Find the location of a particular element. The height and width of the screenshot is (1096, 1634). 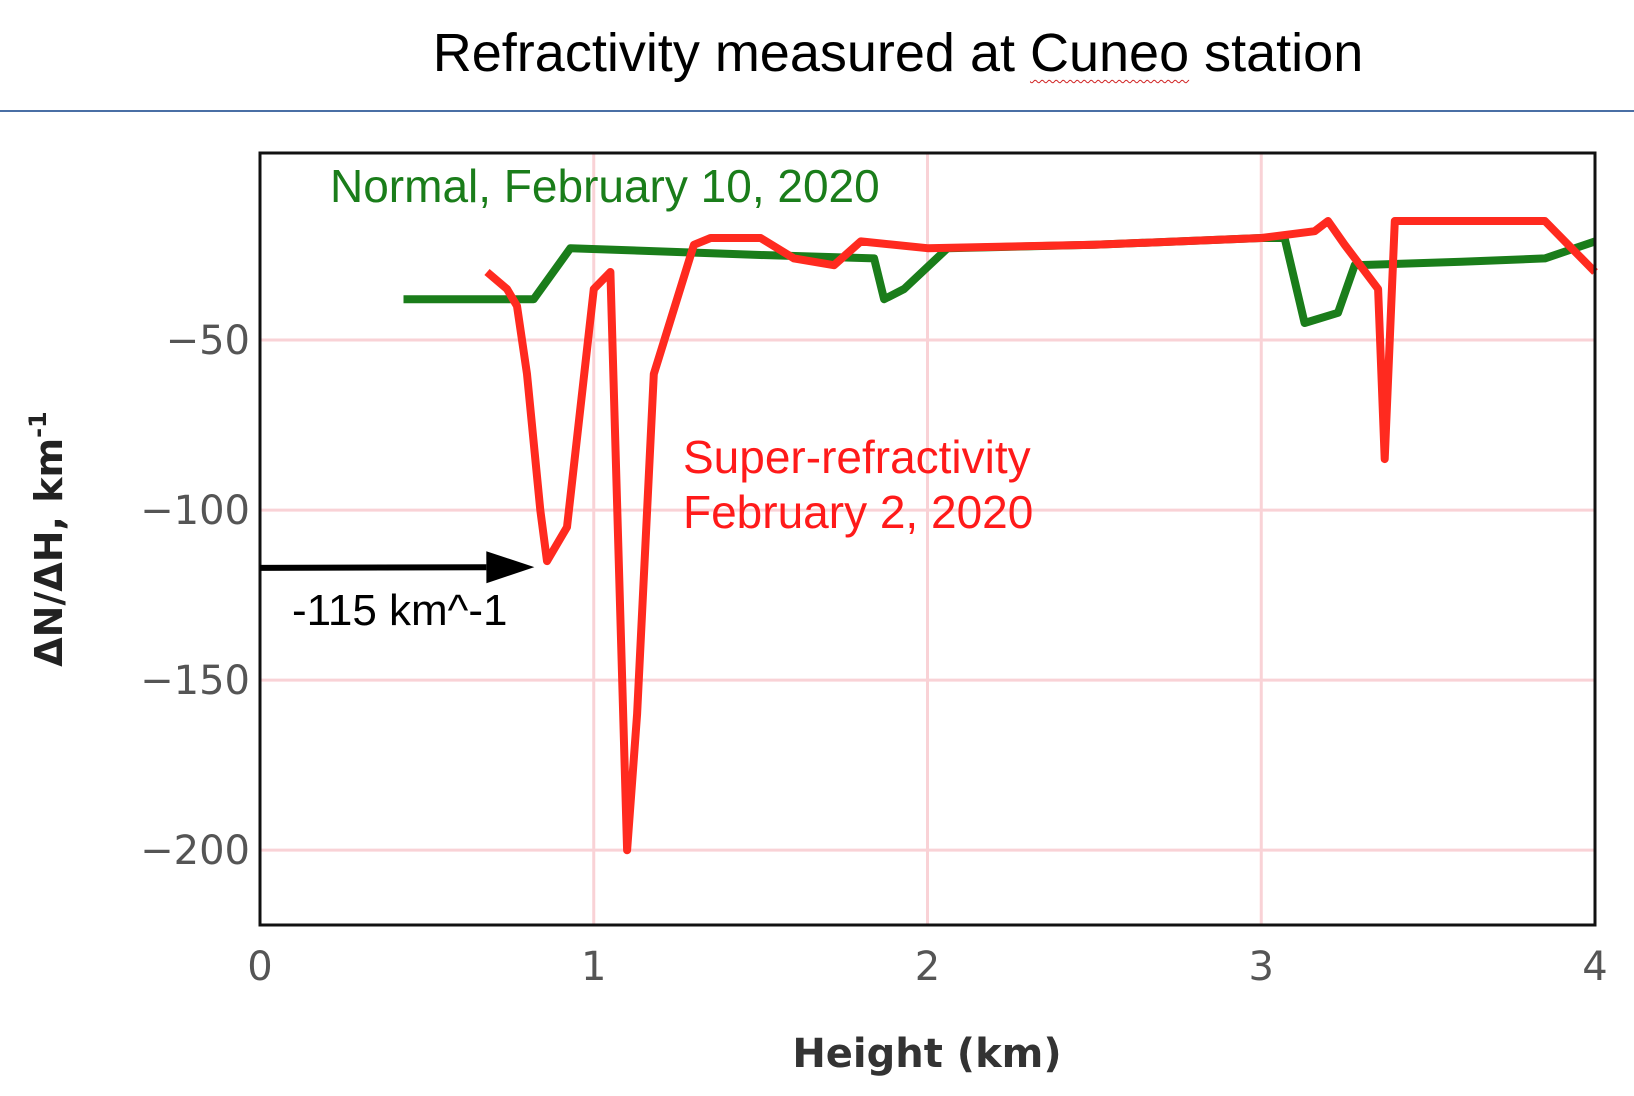

legend-label-super-refractivity: Super-refractivity February 2, 2020 is located at coordinates (863, 484).